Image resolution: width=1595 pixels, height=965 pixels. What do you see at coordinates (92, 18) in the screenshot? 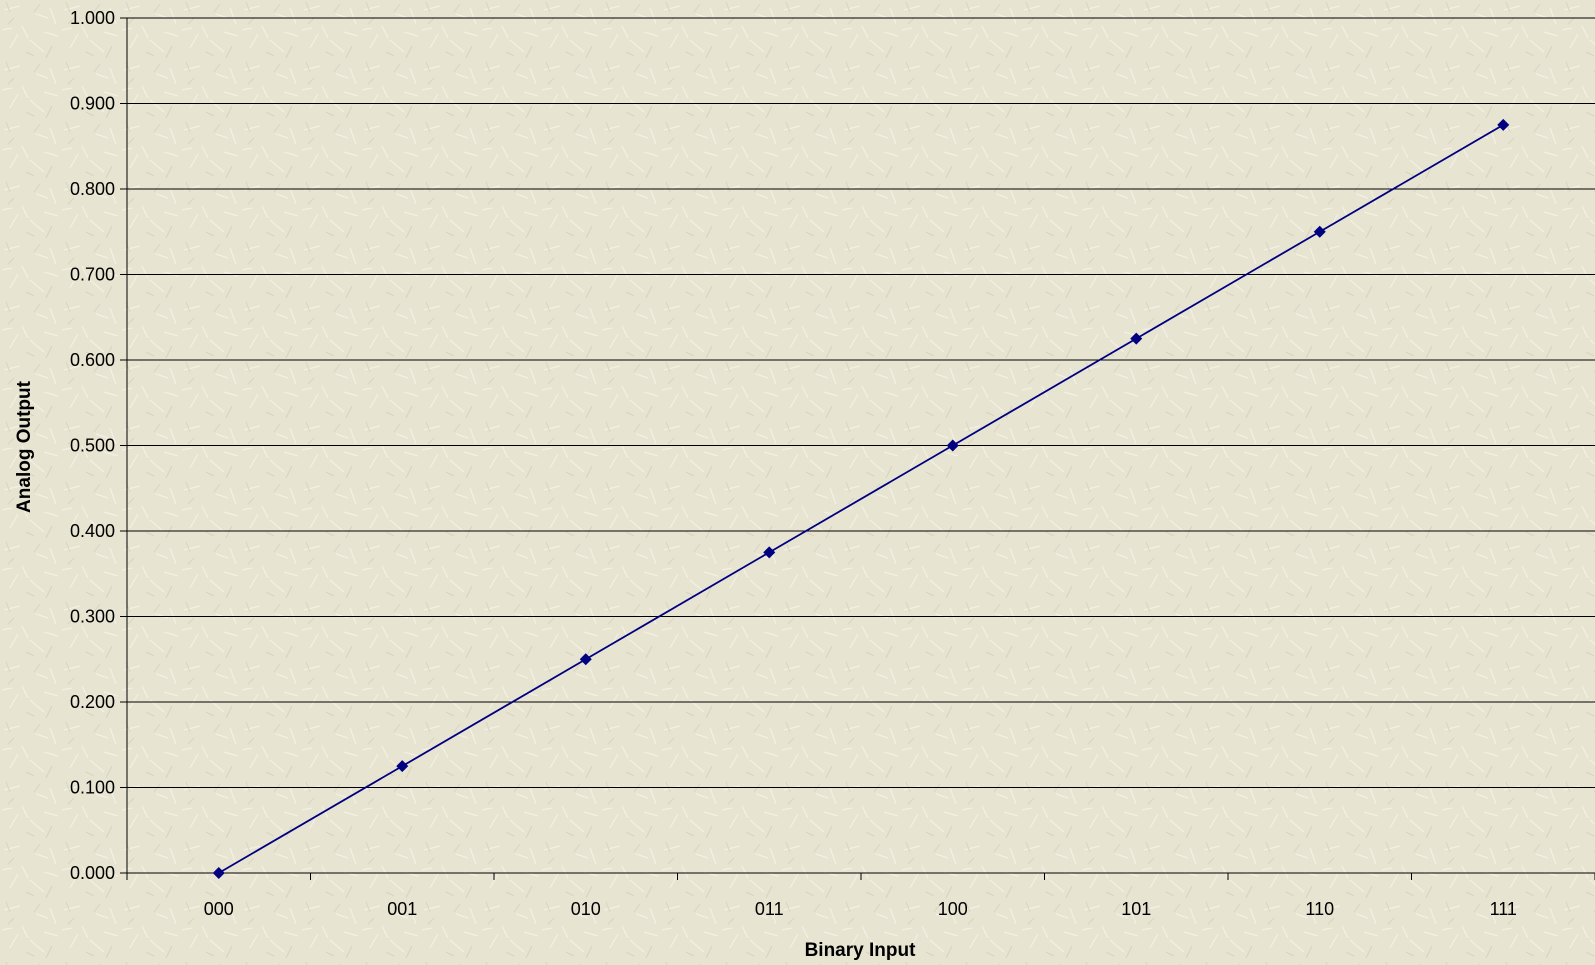
I see `y-tick-label: 1.000` at bounding box center [92, 18].